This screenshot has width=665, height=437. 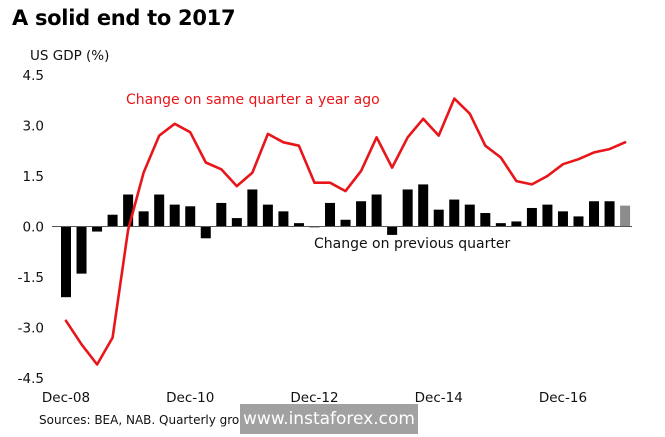 I want to click on y-tick-label: -4.5, so click(x=31, y=379).